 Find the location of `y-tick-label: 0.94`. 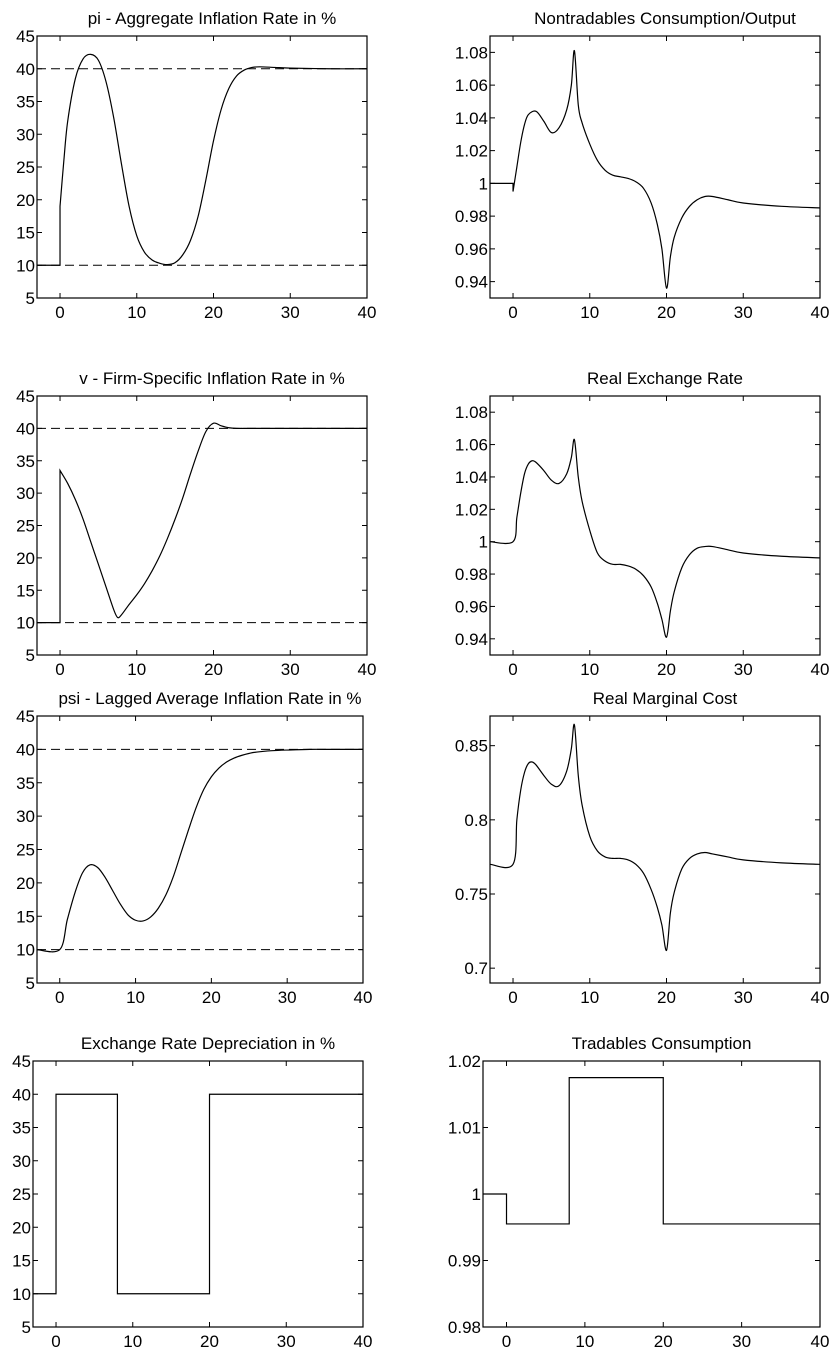

y-tick-label: 0.94 is located at coordinates (471, 639).